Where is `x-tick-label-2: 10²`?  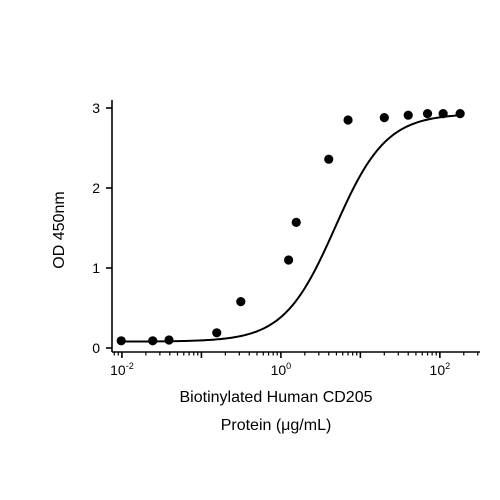
x-tick-label-2: 10² is located at coordinates (440, 369).